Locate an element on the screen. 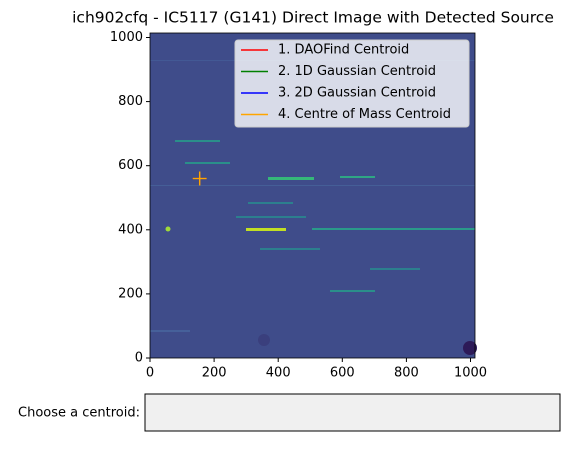 This screenshot has height=449, width=580. x-tick-label: 400 is located at coordinates (278, 373).